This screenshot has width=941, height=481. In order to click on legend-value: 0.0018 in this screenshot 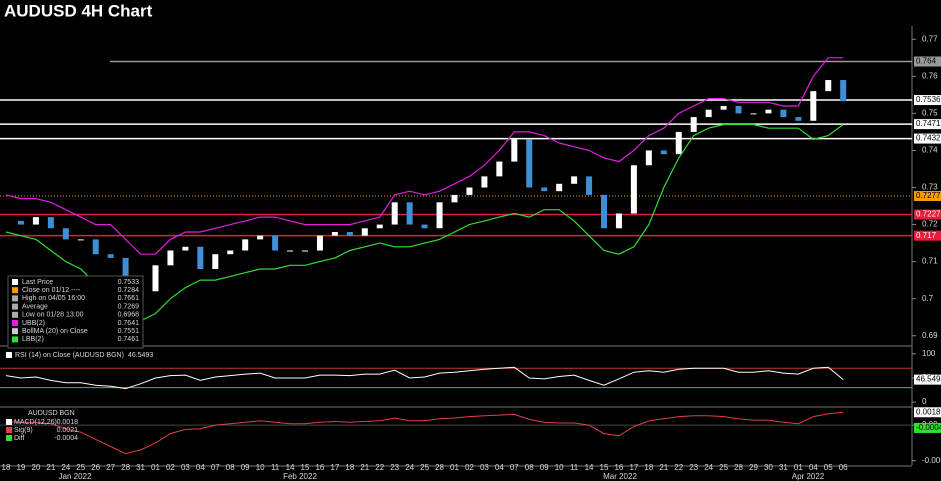, I will do `click(68, 422)`.